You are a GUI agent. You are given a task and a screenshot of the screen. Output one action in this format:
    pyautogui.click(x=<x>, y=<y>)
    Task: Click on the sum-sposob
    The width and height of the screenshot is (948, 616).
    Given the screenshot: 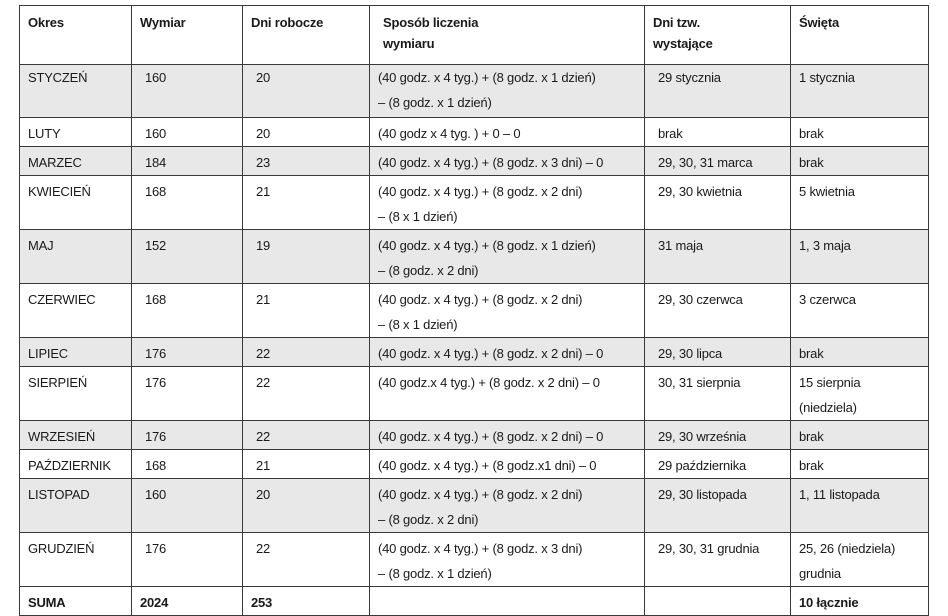 What is the action you would take?
    pyautogui.click(x=507, y=601)
    